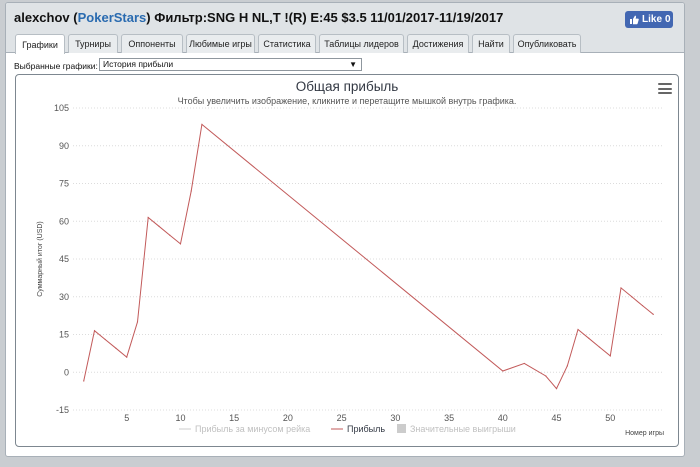 The image size is (700, 467). What do you see at coordinates (40, 259) in the screenshot?
I see `y-axis-label: Суммарный итог (USD)` at bounding box center [40, 259].